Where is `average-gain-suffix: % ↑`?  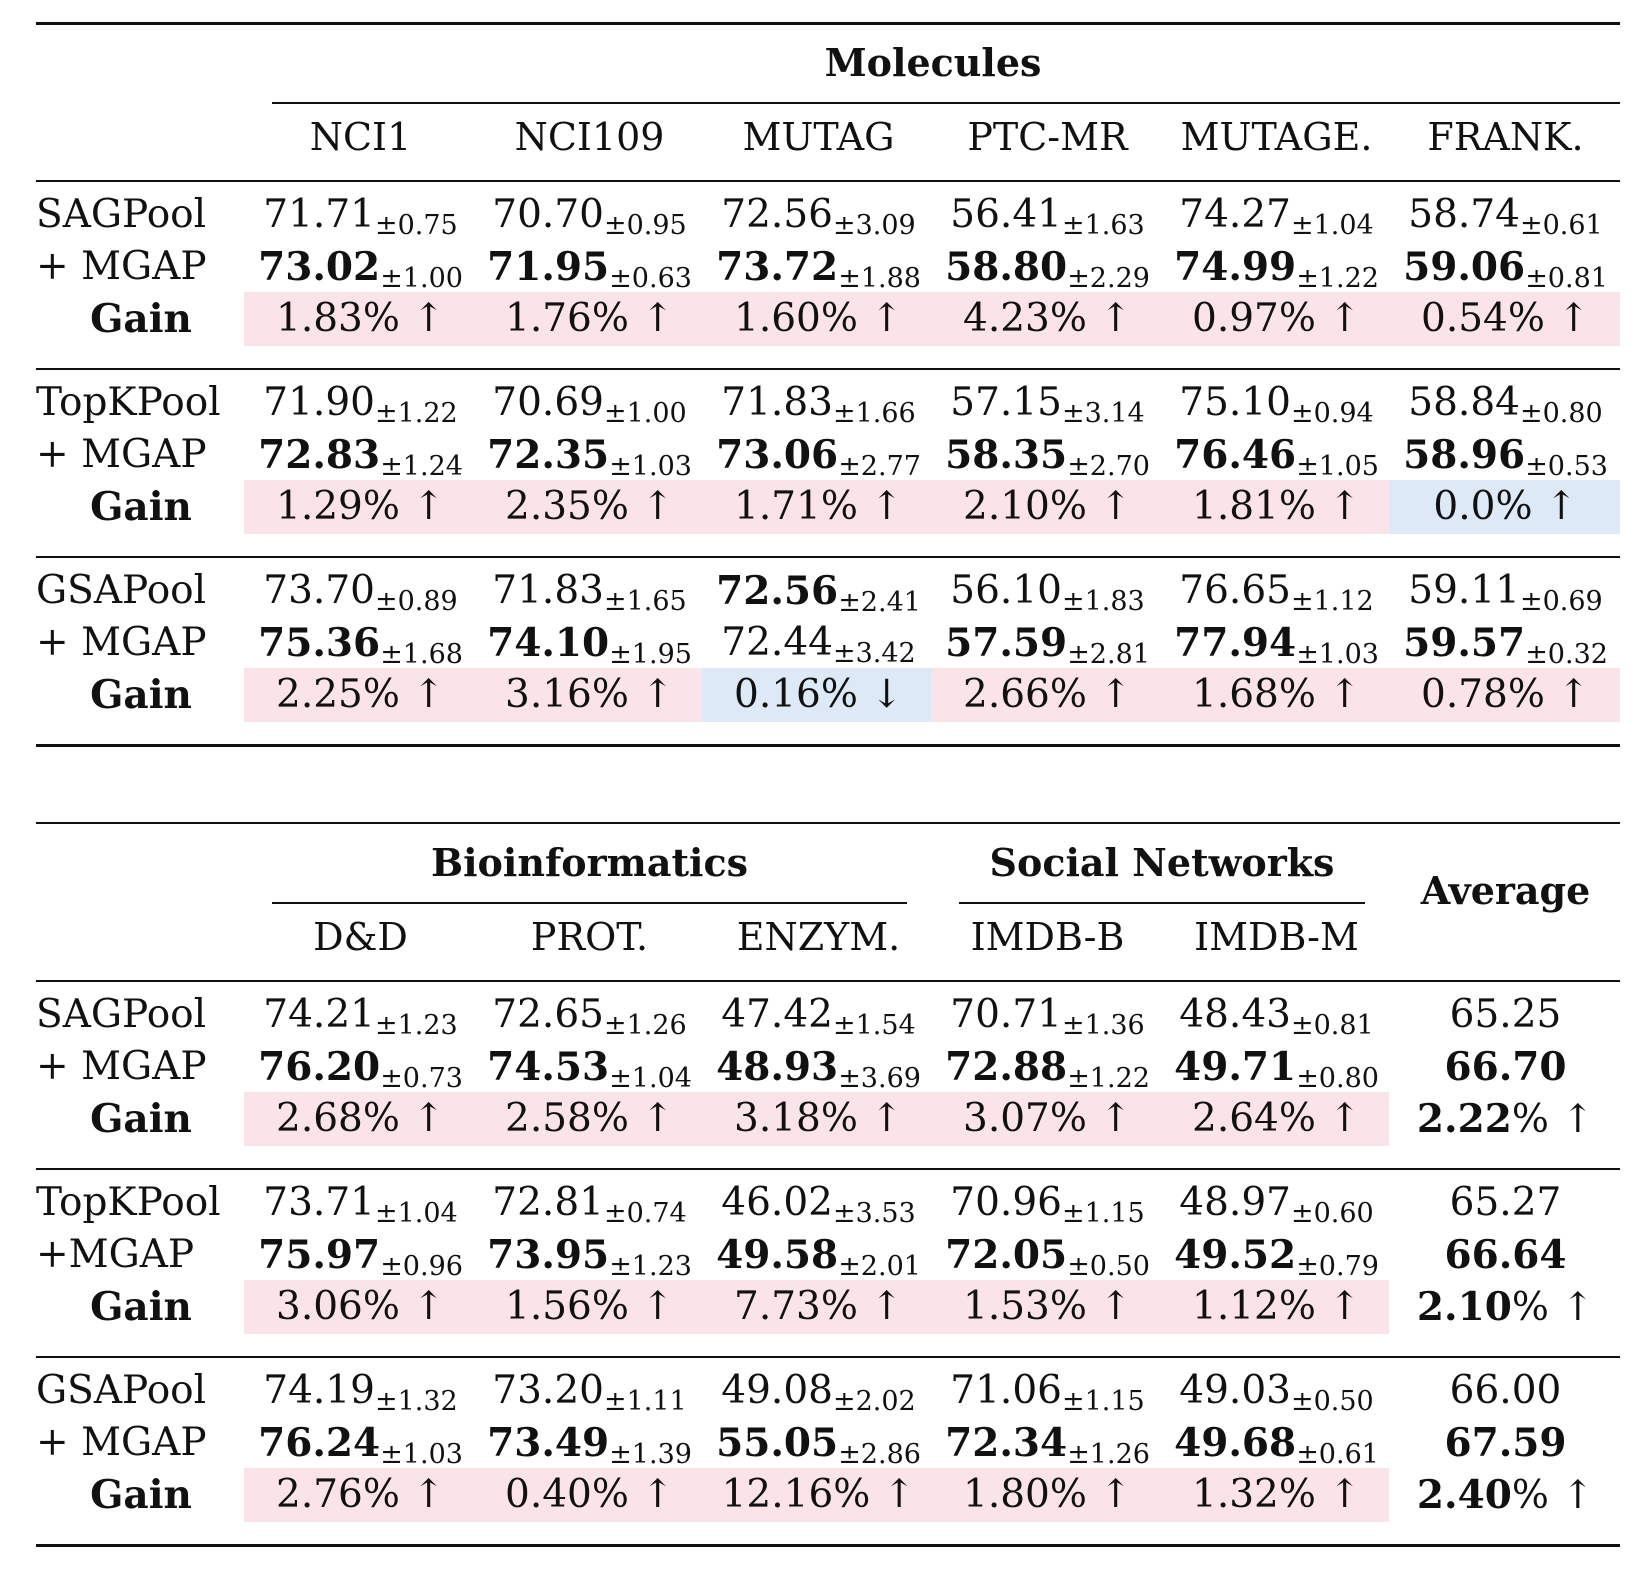
average-gain-suffix: % ↑ is located at coordinates (1553, 1307).